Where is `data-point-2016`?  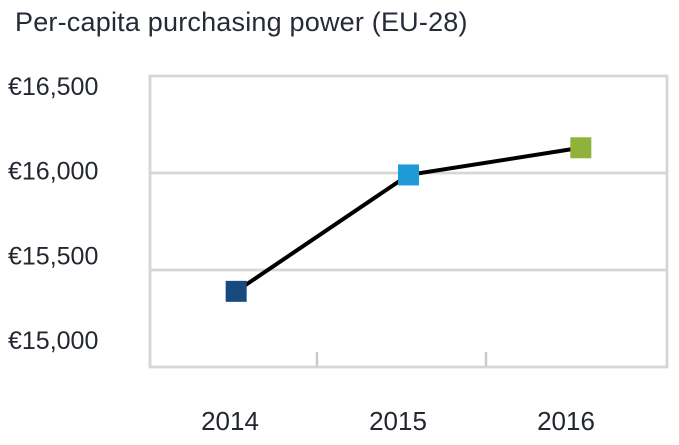 data-point-2016 is located at coordinates (581, 148).